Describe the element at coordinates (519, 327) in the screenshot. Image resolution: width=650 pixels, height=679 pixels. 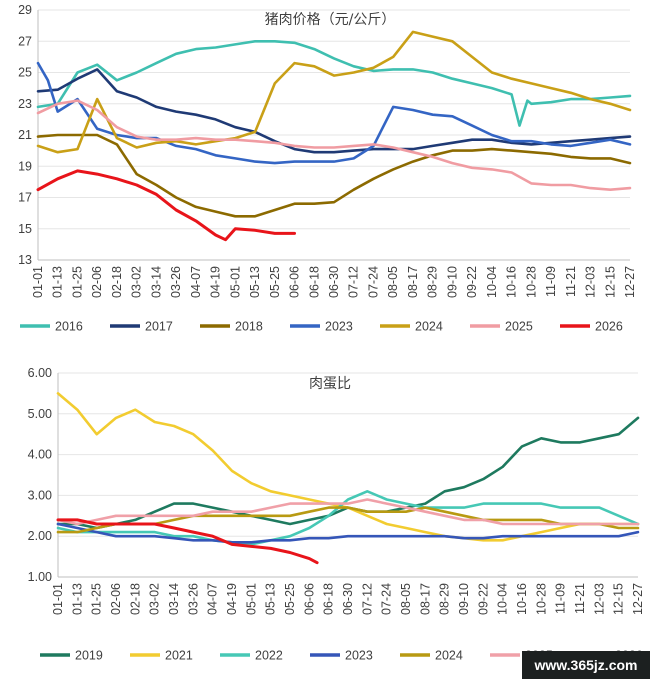
I see `legend-label-2025: 2025` at that location.